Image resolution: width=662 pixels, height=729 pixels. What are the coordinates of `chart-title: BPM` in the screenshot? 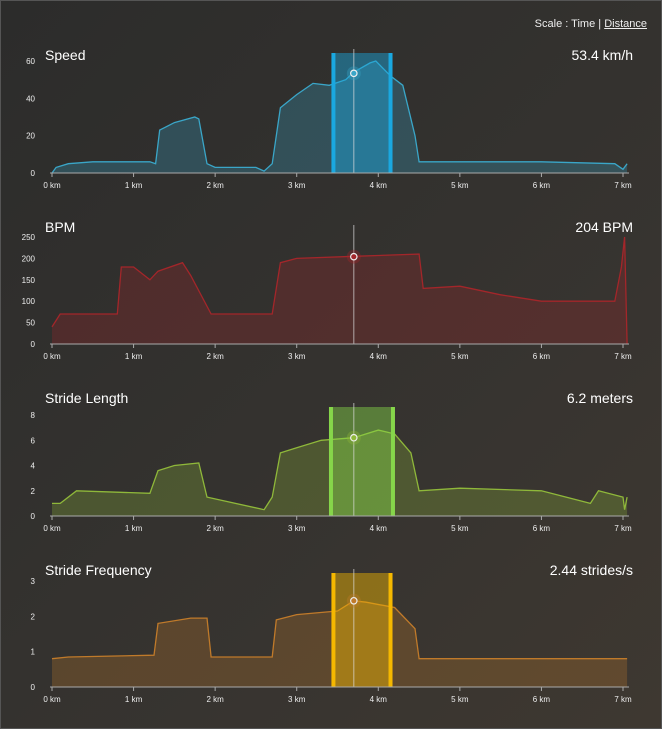 It's located at (60, 227).